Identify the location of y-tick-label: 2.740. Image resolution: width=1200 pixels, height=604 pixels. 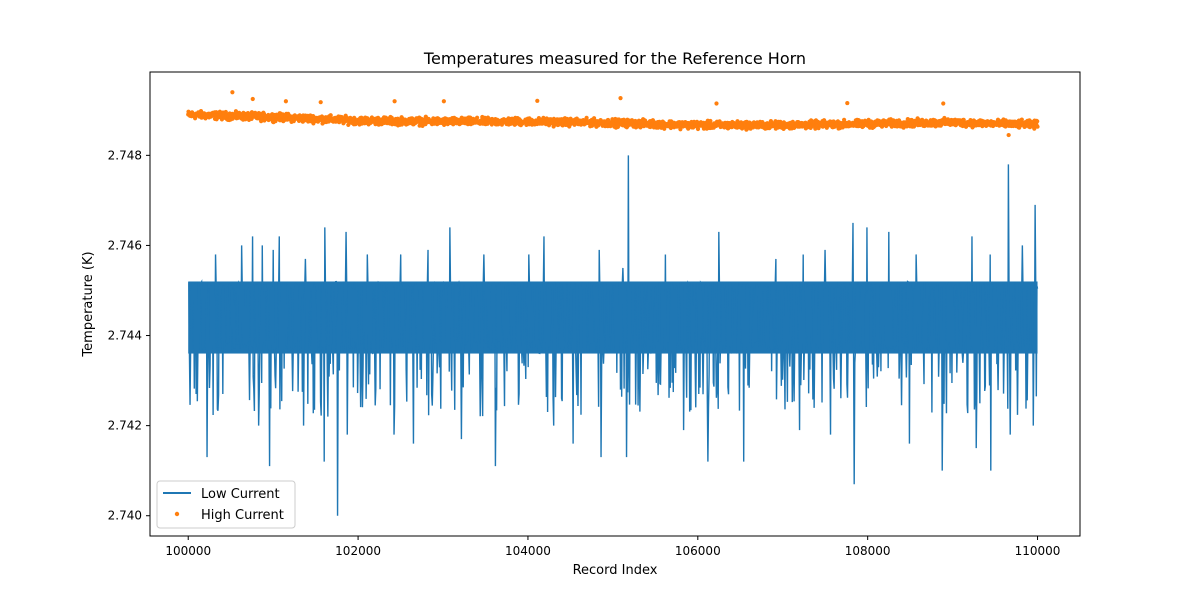
(125, 516).